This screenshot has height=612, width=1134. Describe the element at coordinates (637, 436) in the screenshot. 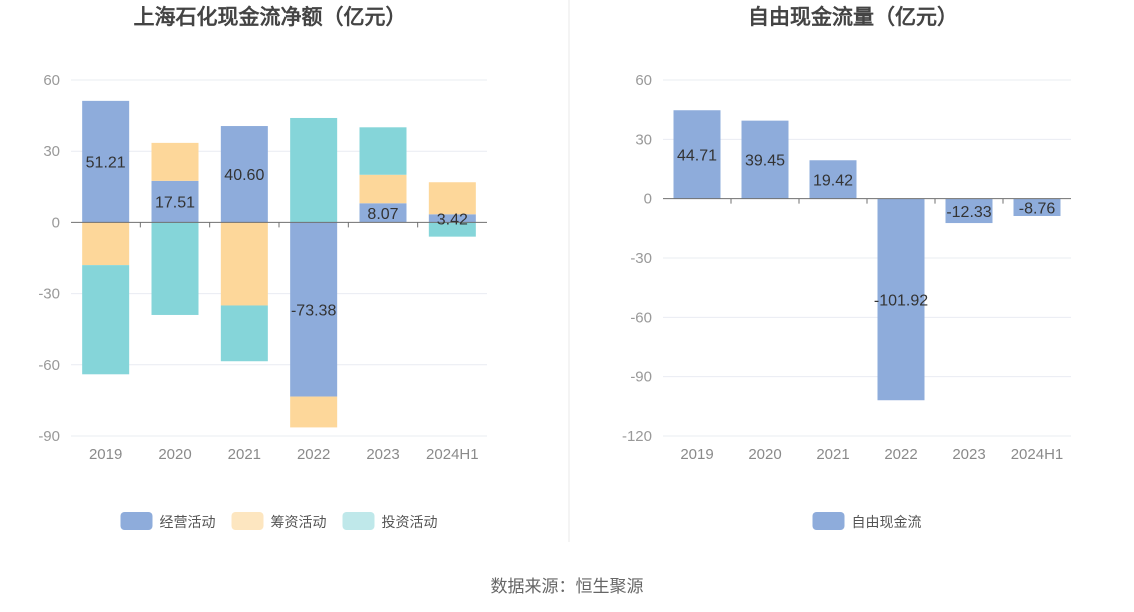

I see `y-tick-label: -120` at that location.